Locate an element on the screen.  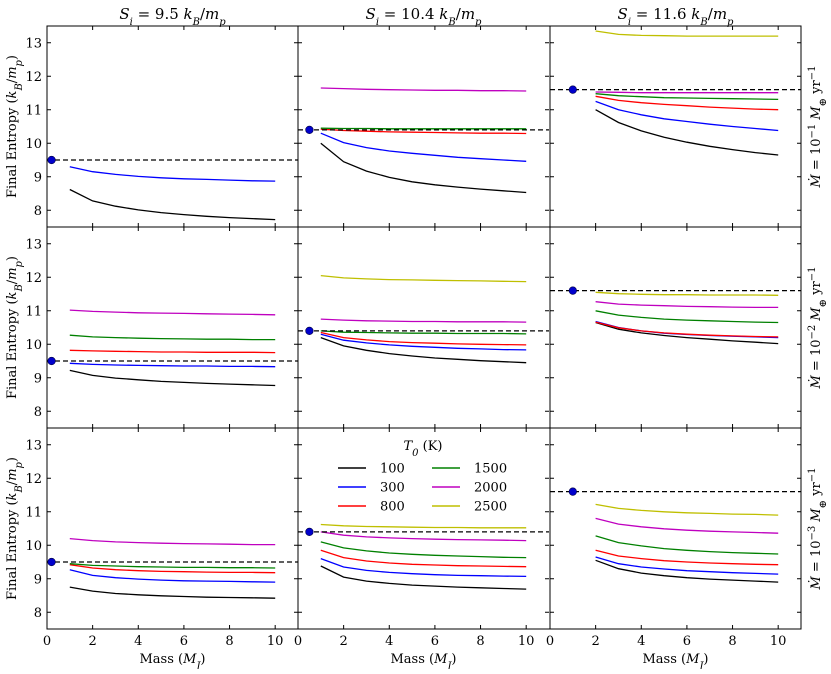
legend: T0 (K) 100 300 800 1500 2000 2500 is located at coordinates (422, 477).